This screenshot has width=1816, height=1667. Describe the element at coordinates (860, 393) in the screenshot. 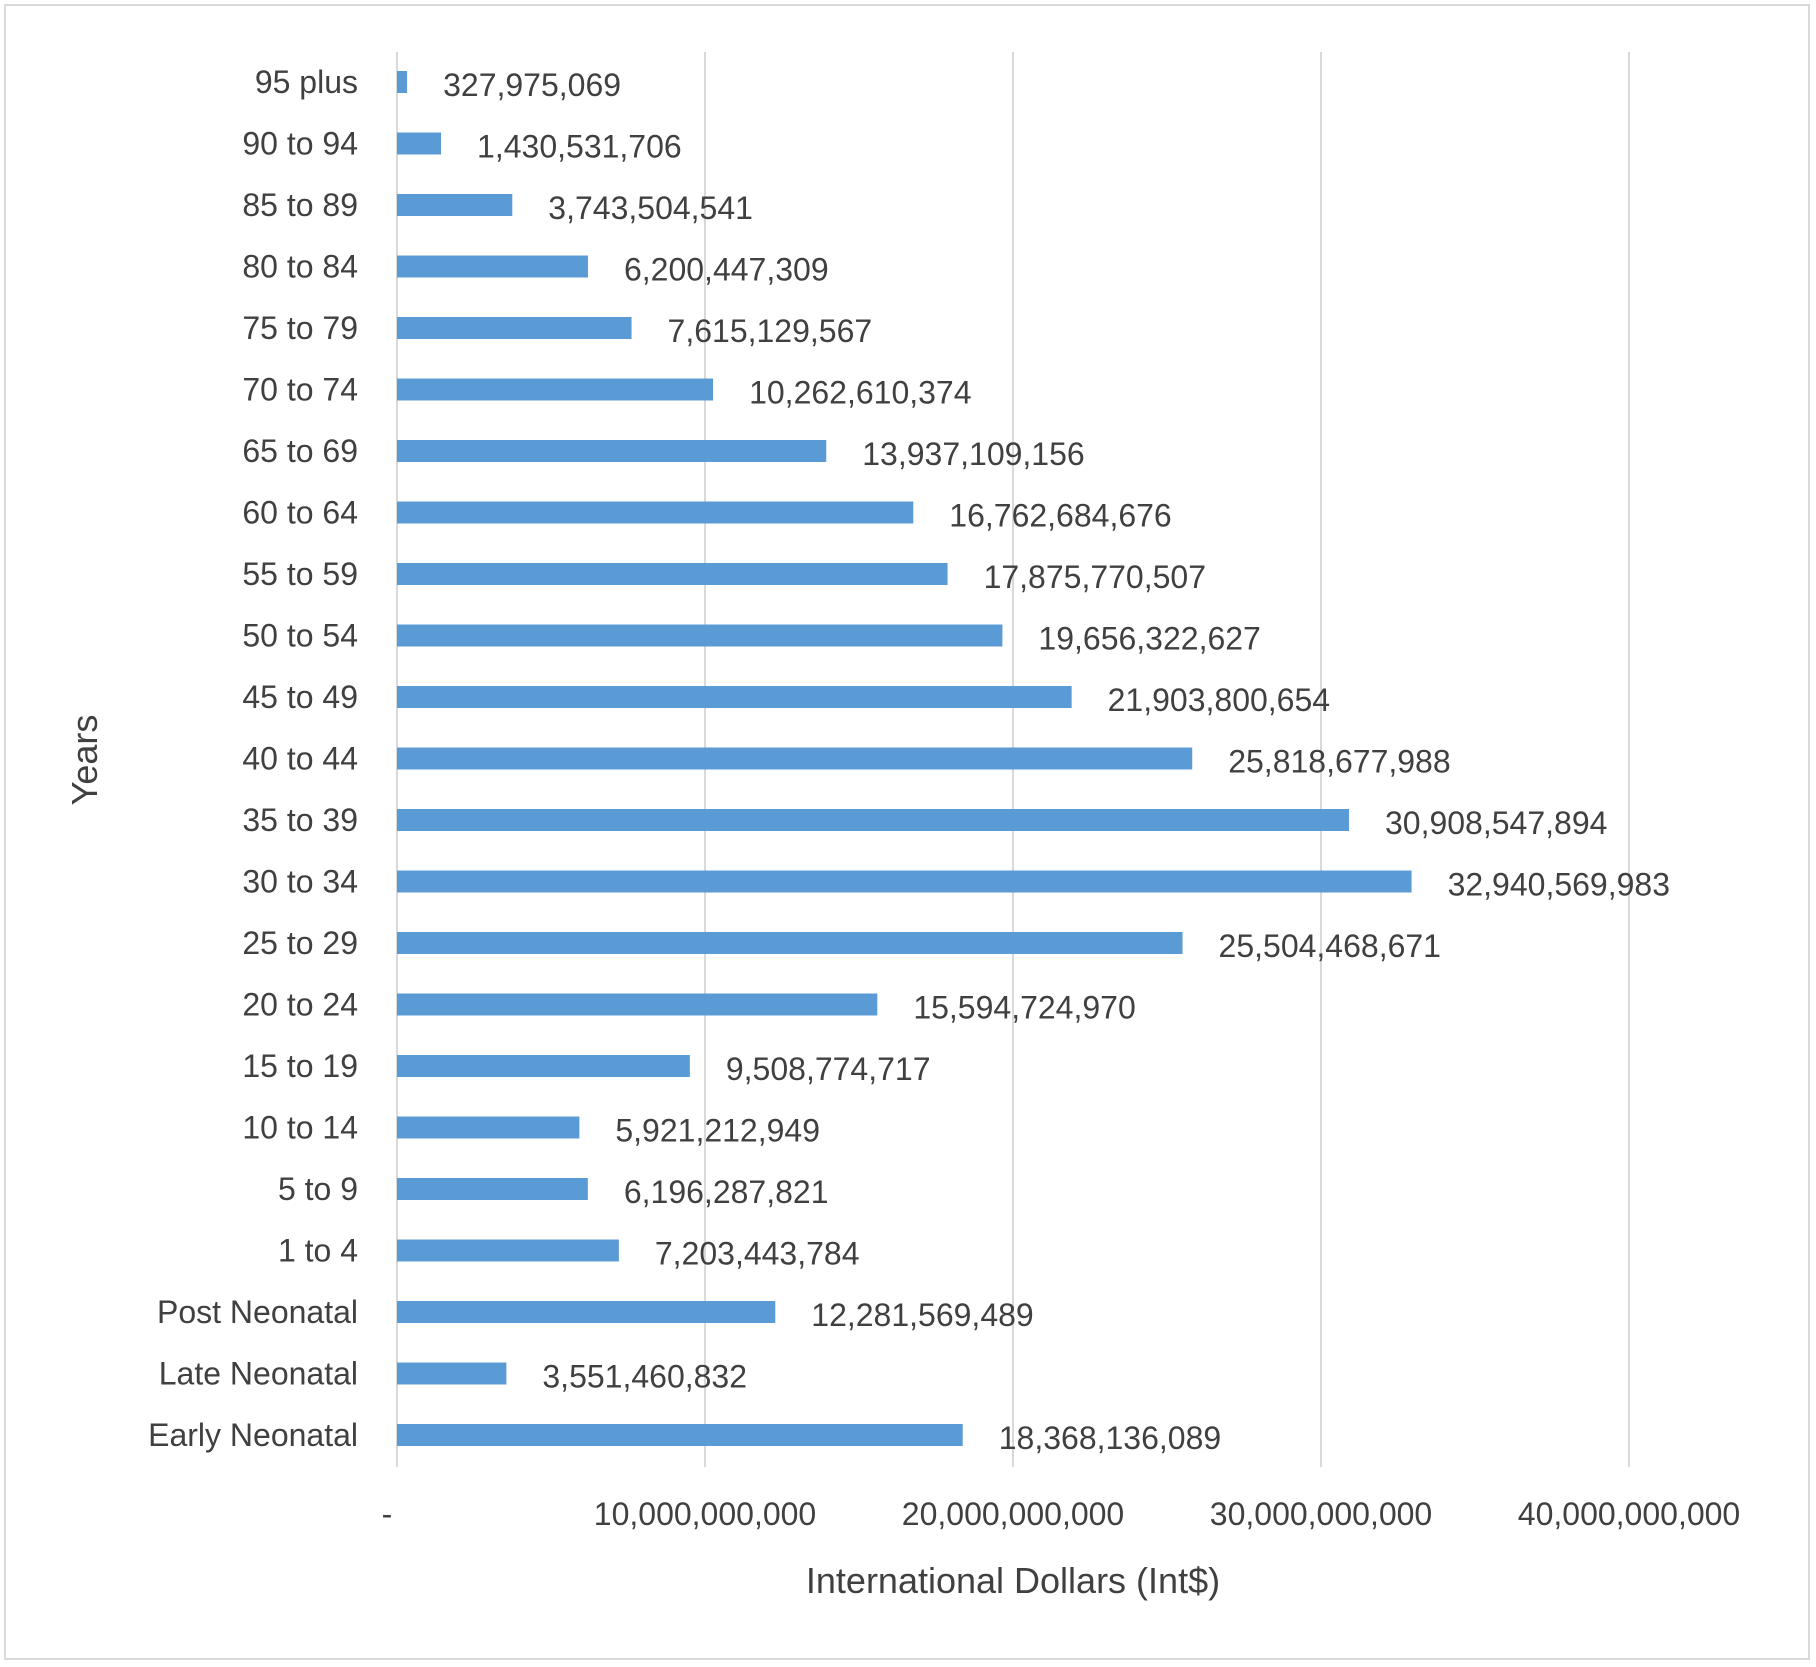

I see `data-label: 10,262,610,374` at that location.